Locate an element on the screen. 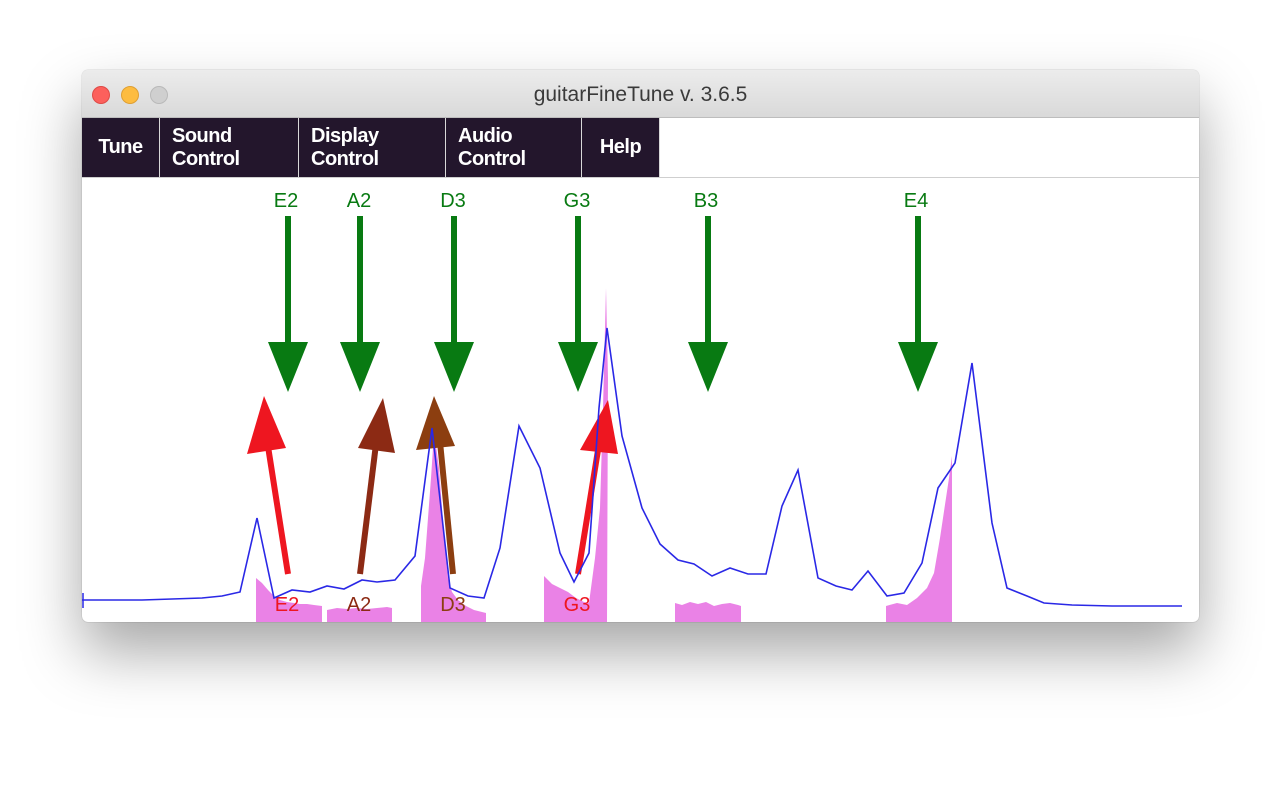  spectrum-fill-e2 is located at coordinates (289, 600).